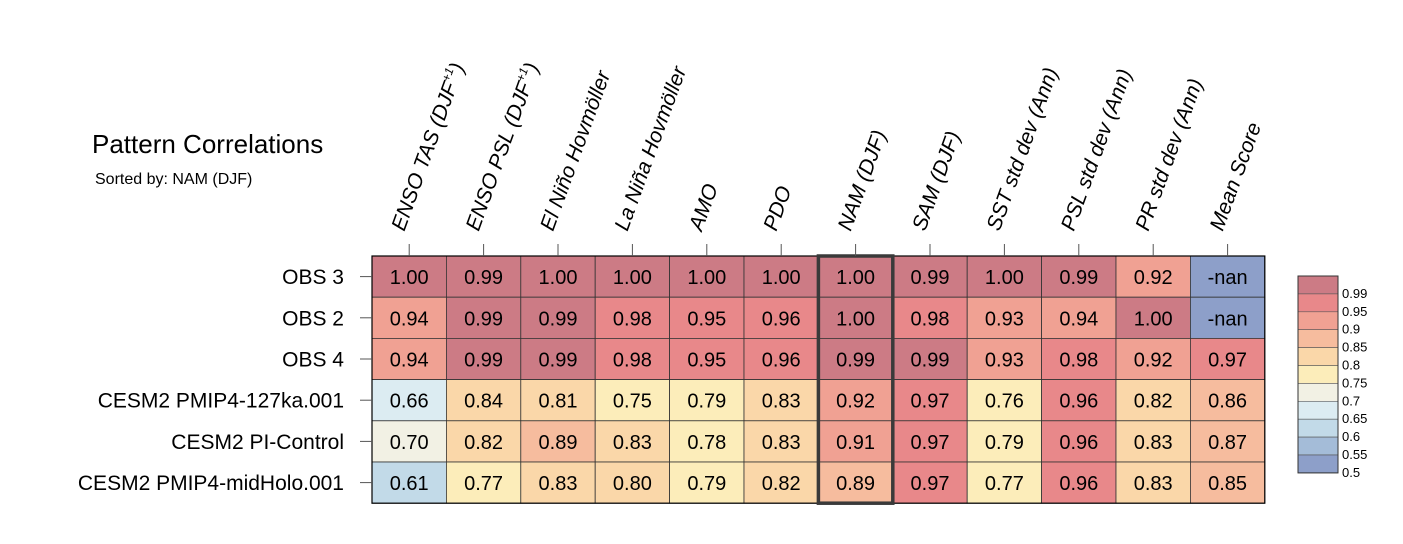 The image size is (1403, 544). I want to click on row-label: CESM2 PMIP4-midHolo.001, so click(211, 483).